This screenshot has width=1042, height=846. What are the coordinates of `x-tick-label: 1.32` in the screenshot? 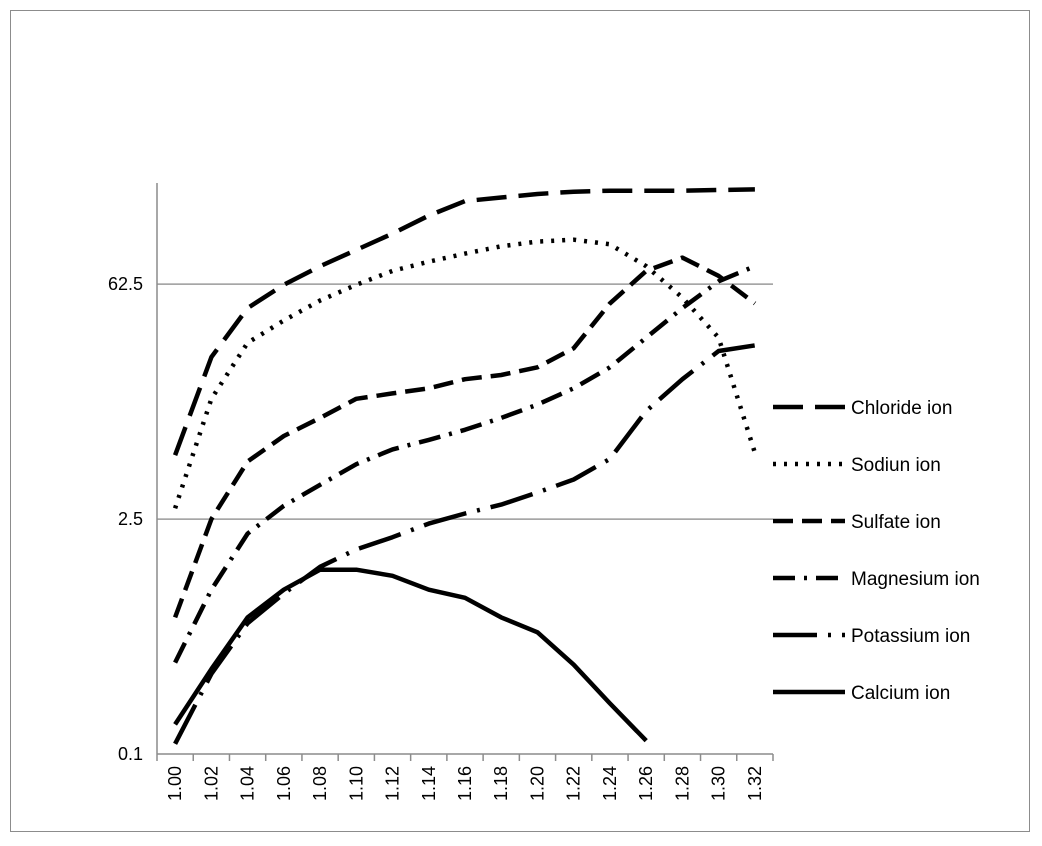 It's located at (755, 783).